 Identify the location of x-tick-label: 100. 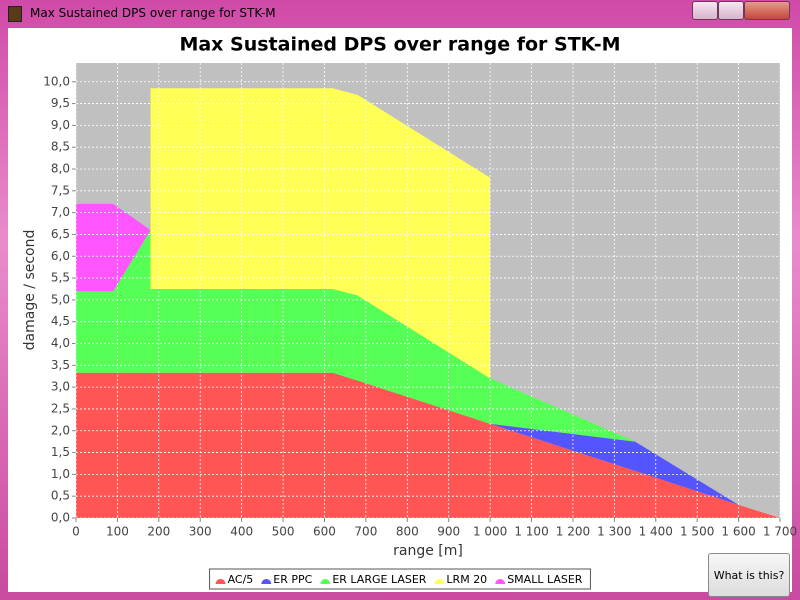
(117, 532).